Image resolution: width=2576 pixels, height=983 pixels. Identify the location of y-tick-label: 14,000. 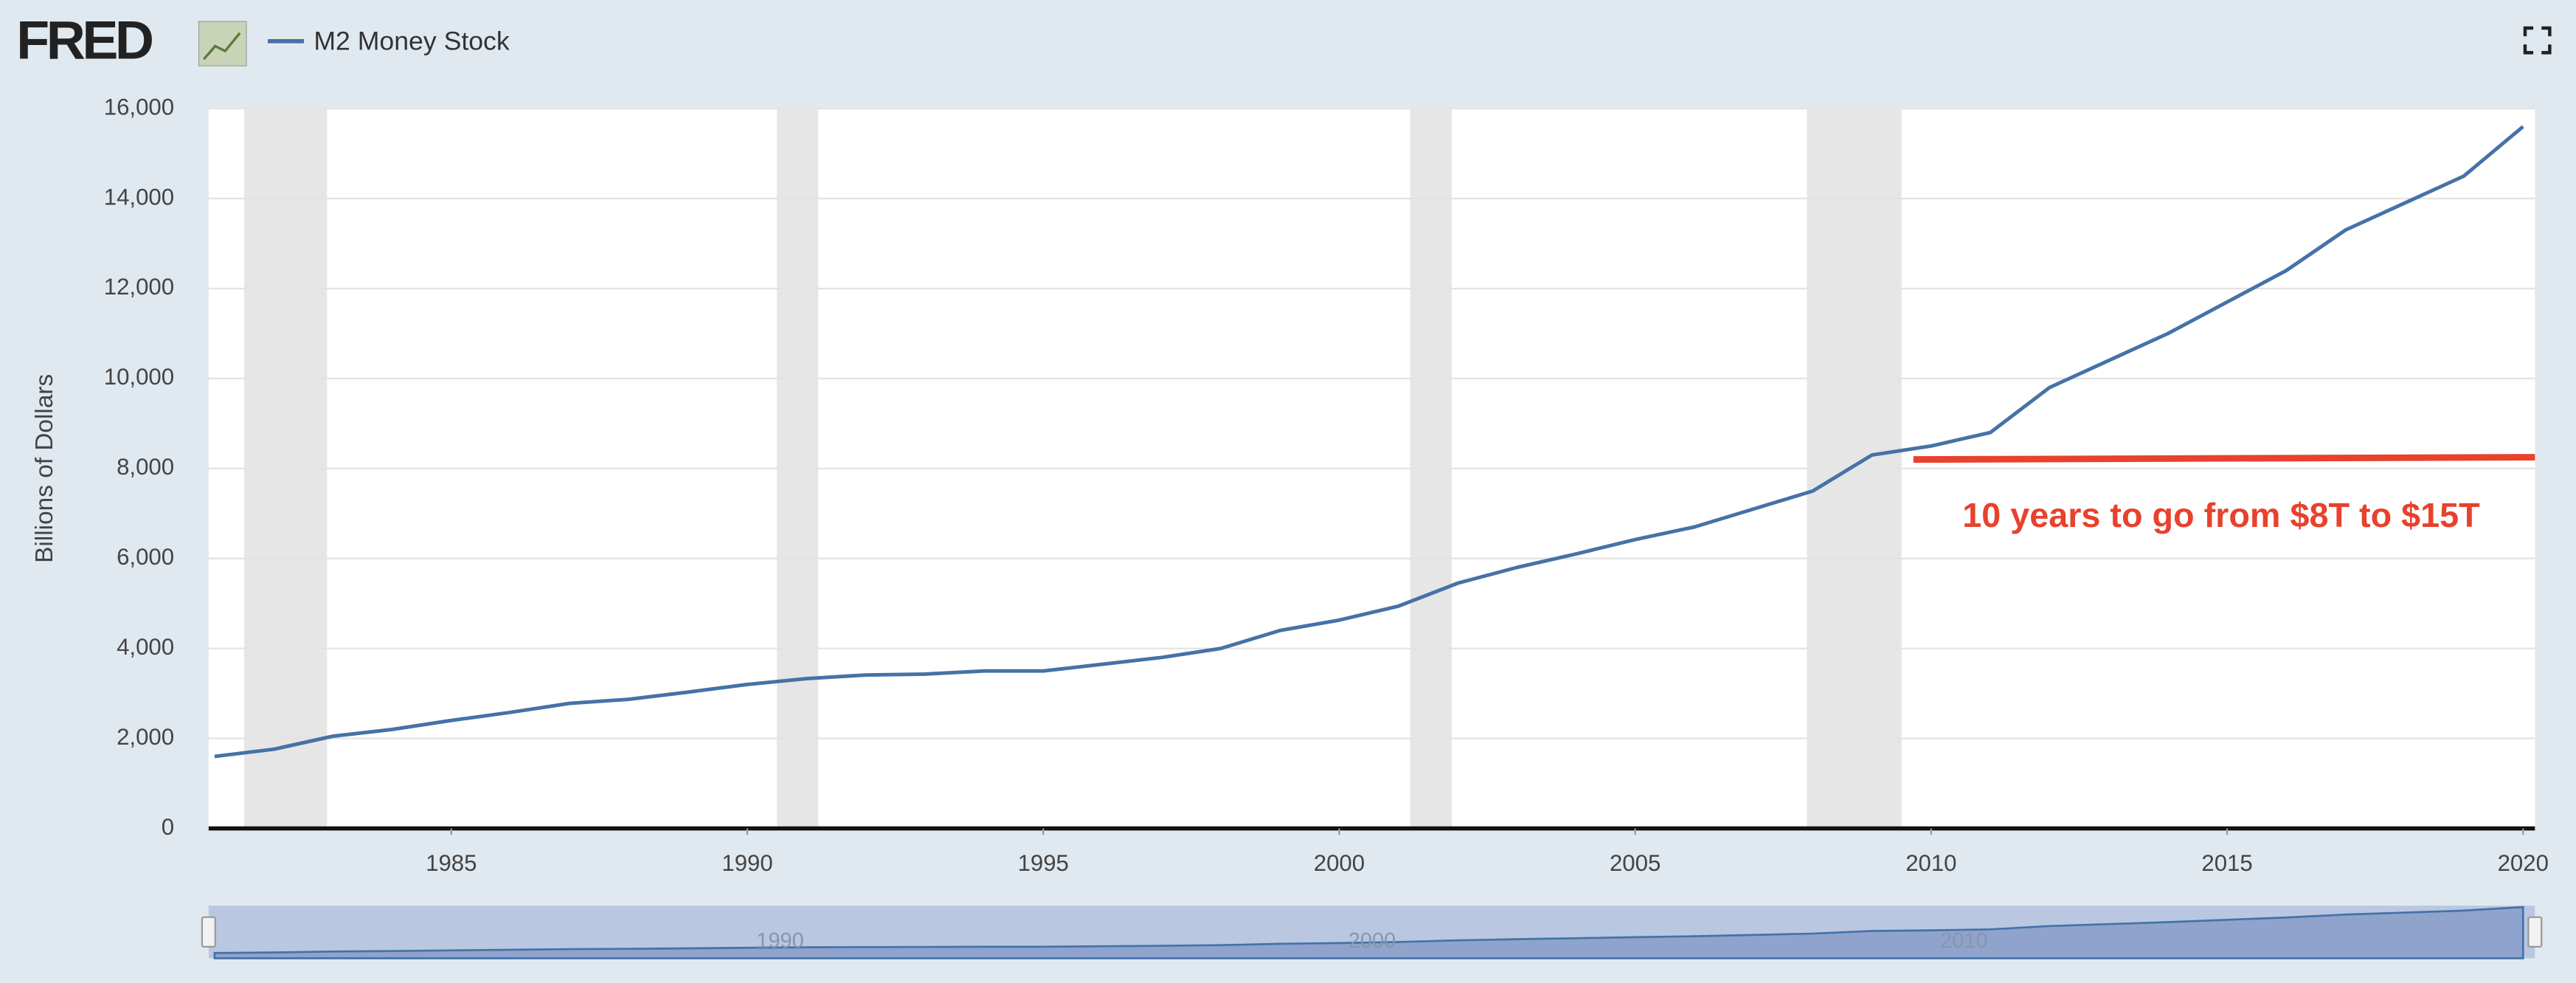
(139, 197).